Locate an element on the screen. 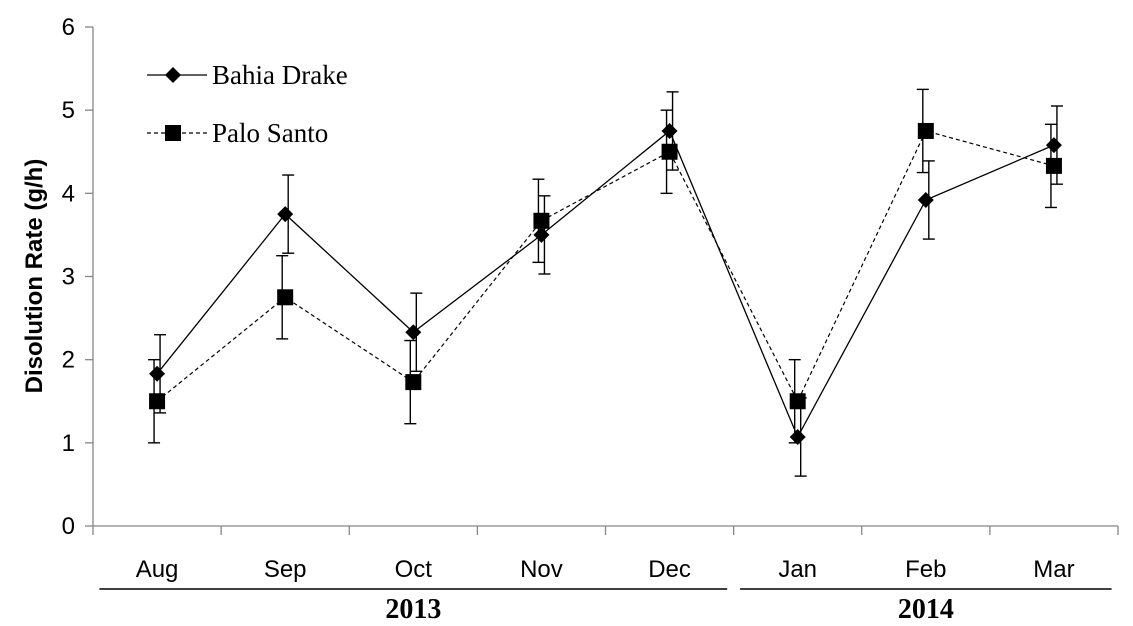 The width and height of the screenshot is (1133, 626). x-tick-label: Sep is located at coordinates (285, 569).